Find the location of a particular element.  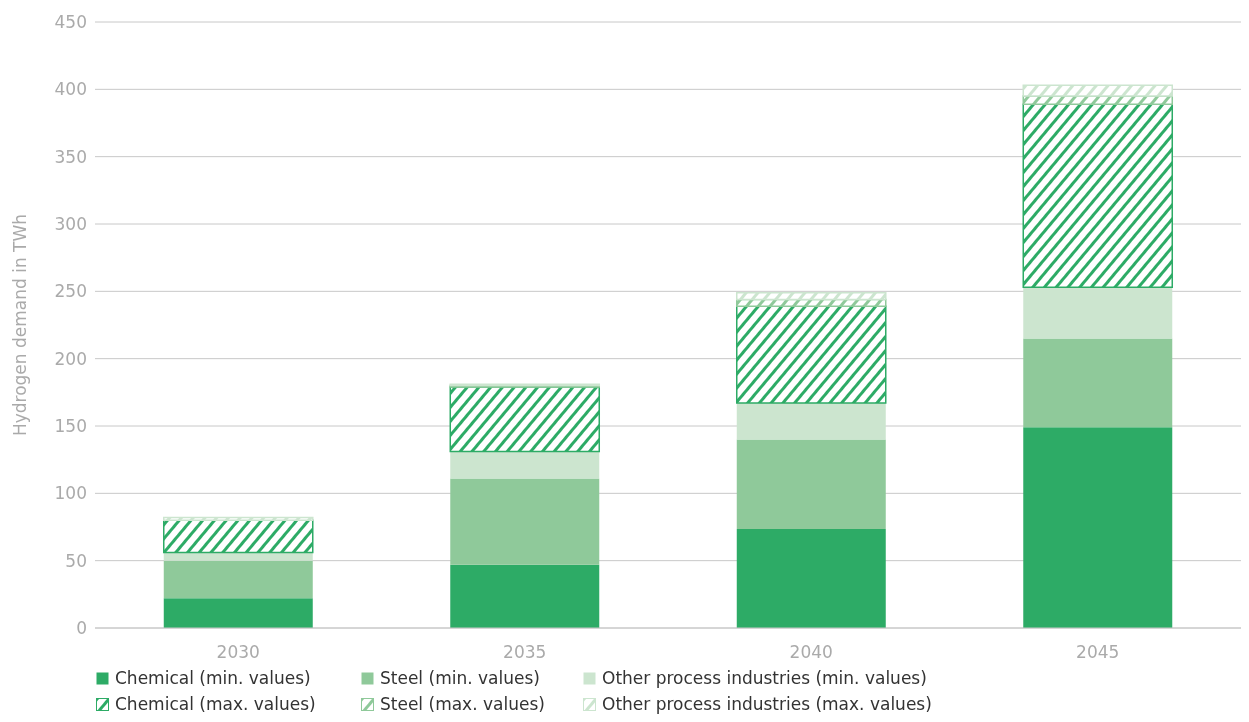

y-tick-label: 400 is located at coordinates (70, 89).